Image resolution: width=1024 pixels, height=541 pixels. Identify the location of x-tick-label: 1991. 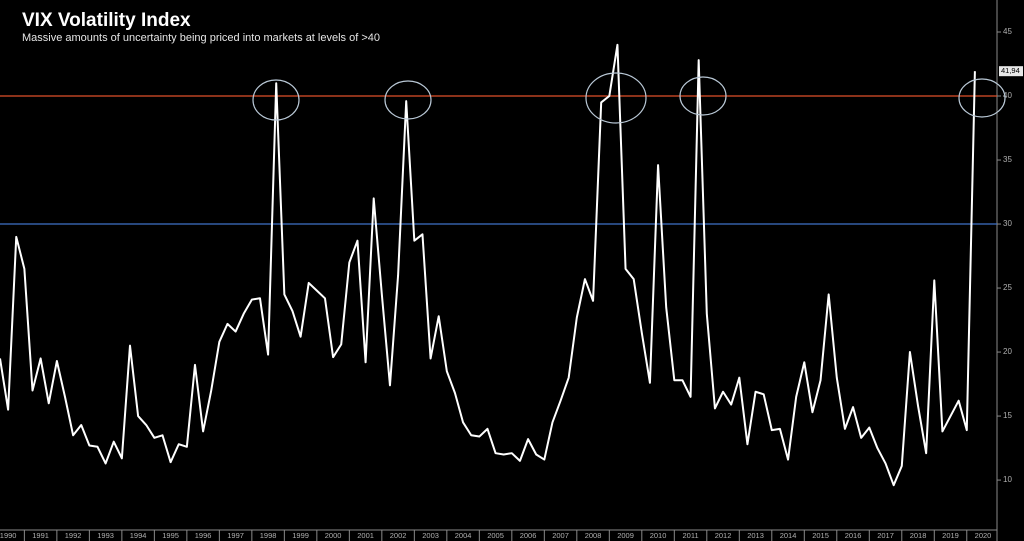
(40, 535).